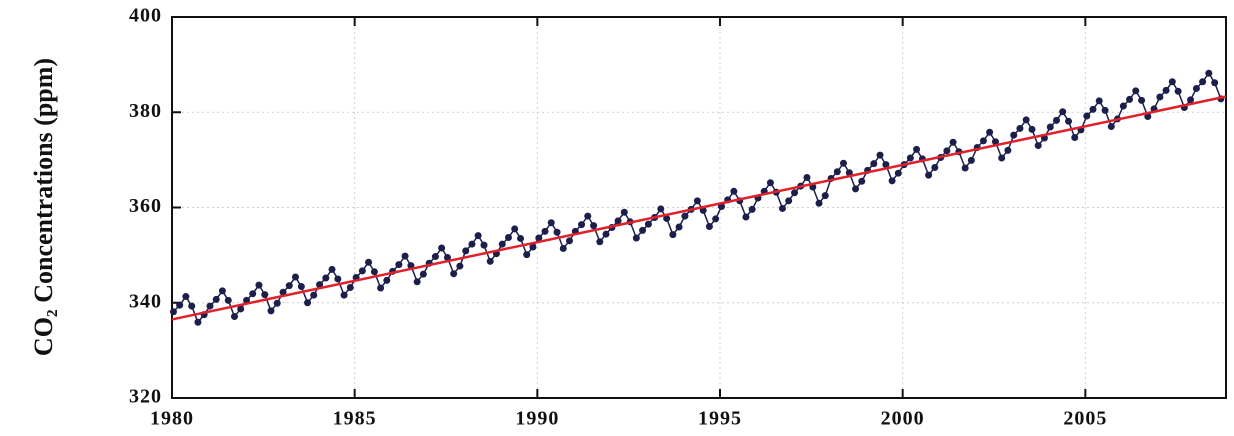 The height and width of the screenshot is (436, 1234). What do you see at coordinates (355, 419) in the screenshot?
I see `x-tick-label: 1985` at bounding box center [355, 419].